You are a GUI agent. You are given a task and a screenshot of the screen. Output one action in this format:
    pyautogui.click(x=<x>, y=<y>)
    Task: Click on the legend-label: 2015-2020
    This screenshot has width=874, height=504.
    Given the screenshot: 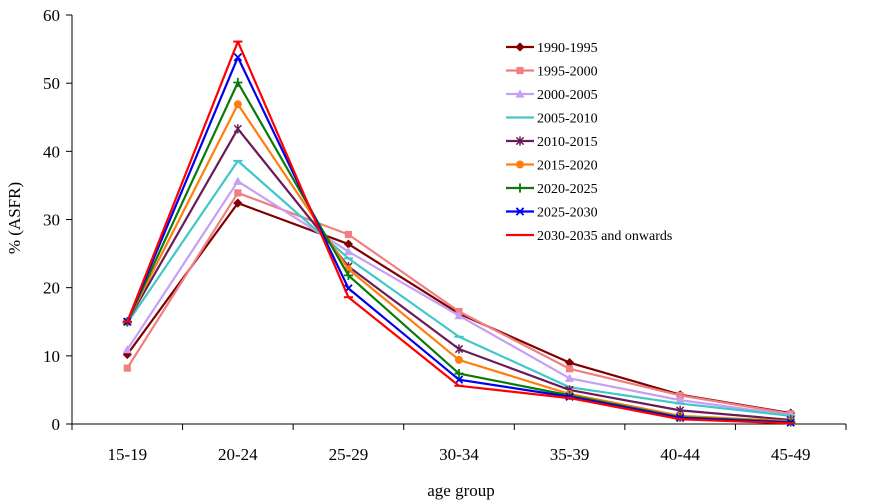 What is the action you would take?
    pyautogui.click(x=567, y=166)
    